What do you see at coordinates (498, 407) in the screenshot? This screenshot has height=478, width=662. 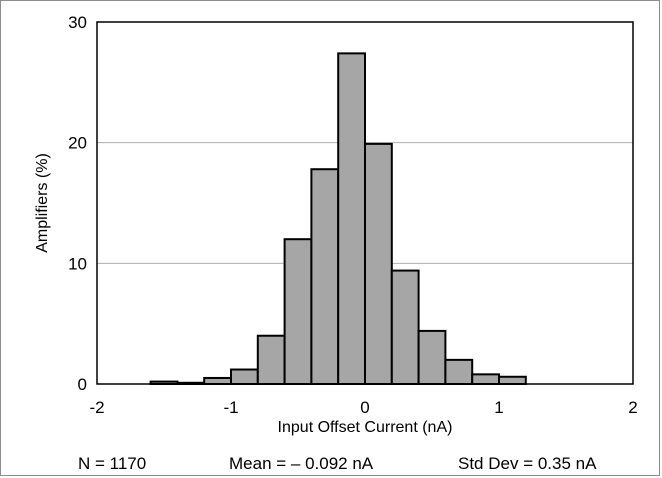 I see `x-tick-label-3: 1` at bounding box center [498, 407].